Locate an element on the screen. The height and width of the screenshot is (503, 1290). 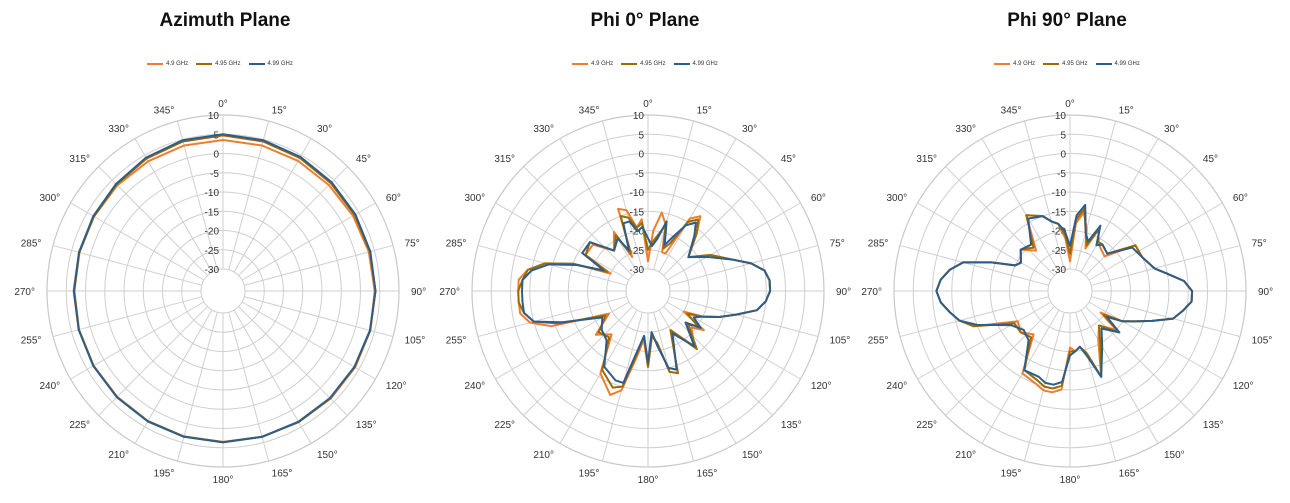
chart-title: Azimuth Plane is located at coordinates (225, 20).